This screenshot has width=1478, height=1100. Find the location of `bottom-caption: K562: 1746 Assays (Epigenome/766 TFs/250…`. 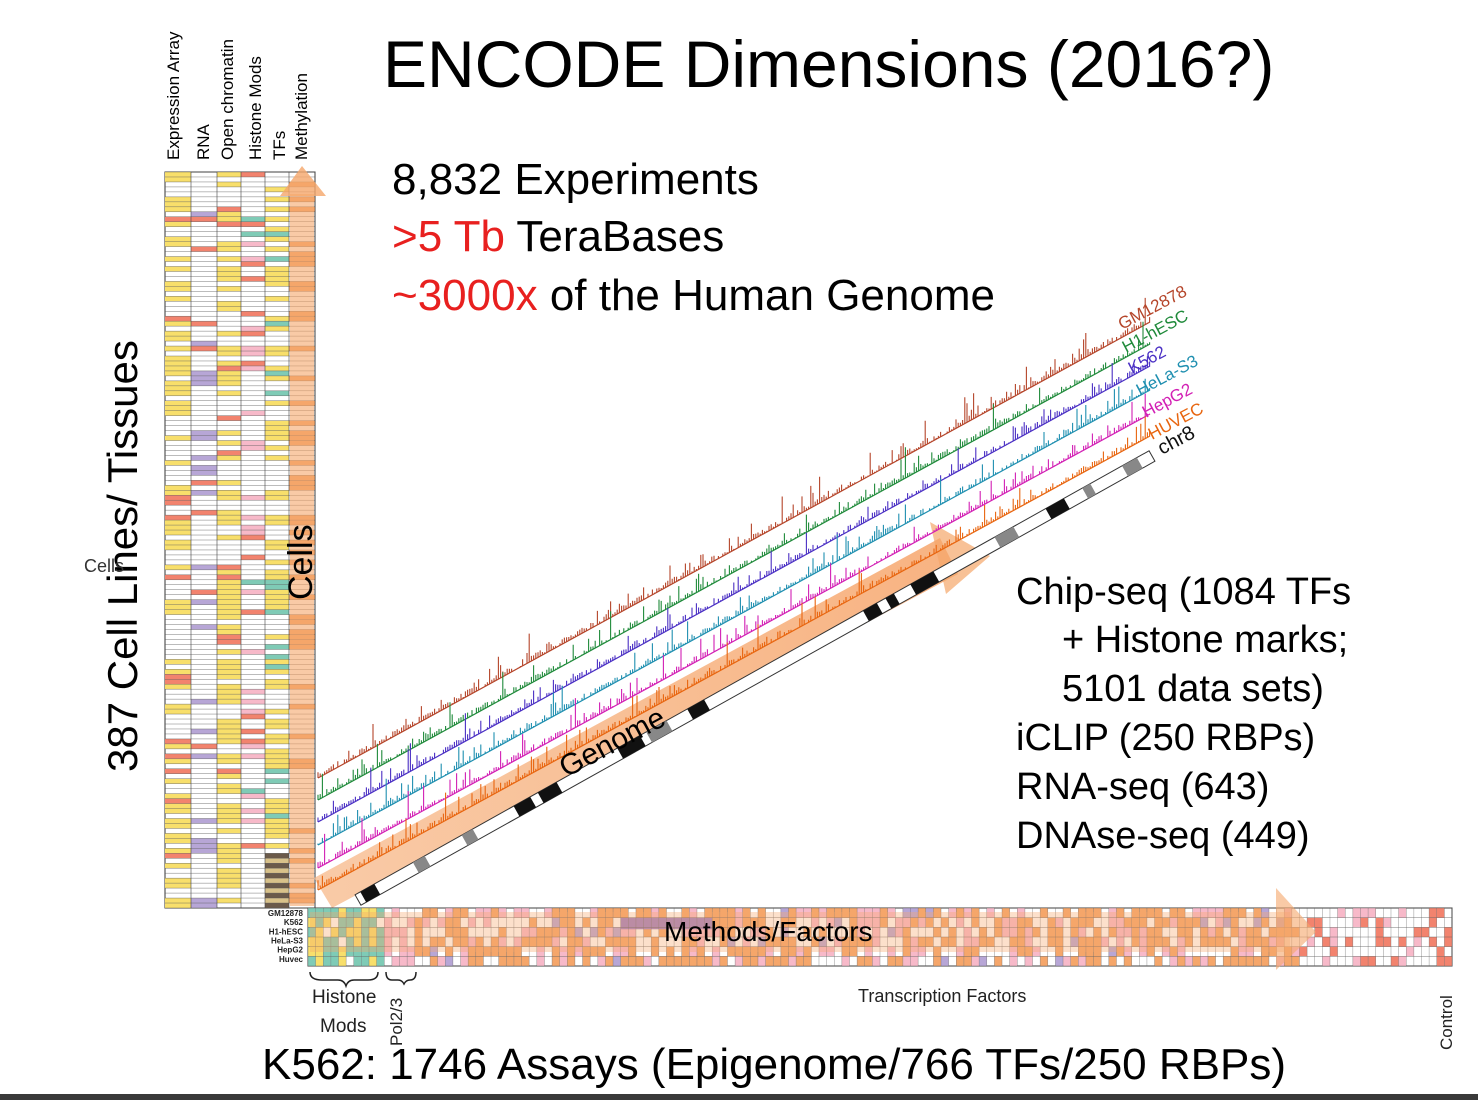

bottom-caption: K562: 1746 Assays (Epigenome/766 TFs/250… is located at coordinates (774, 1064).